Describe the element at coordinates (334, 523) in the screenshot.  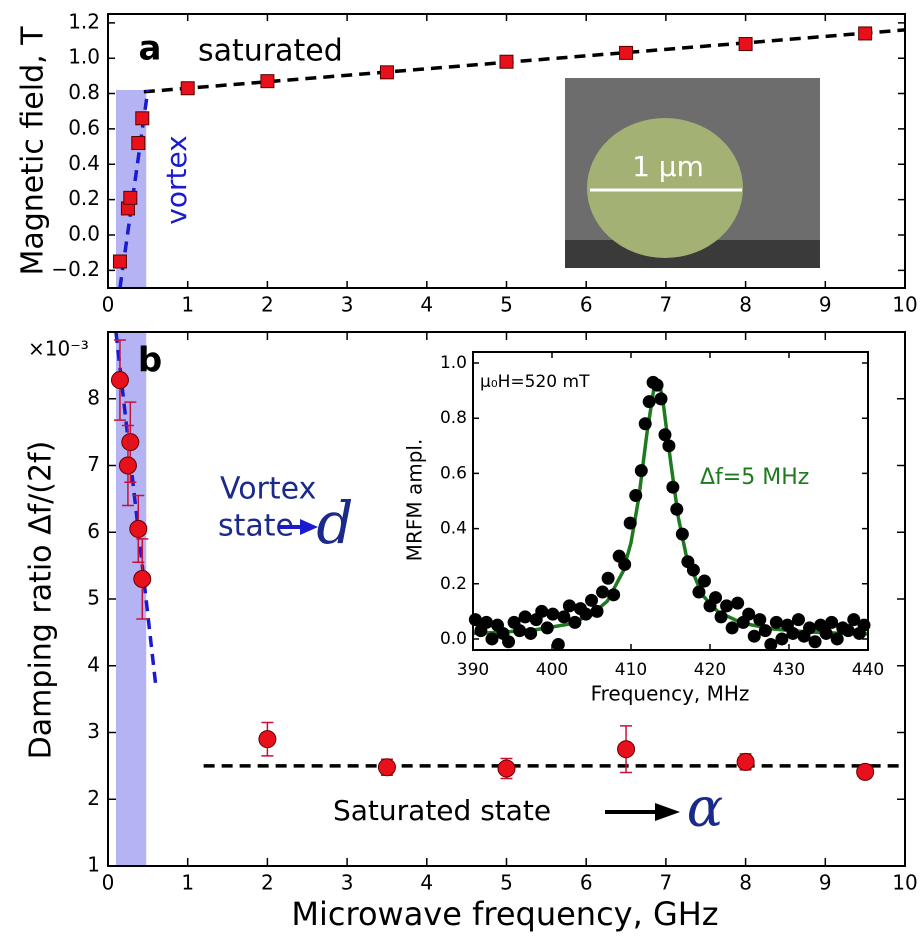
I see `annotation: d` at that location.